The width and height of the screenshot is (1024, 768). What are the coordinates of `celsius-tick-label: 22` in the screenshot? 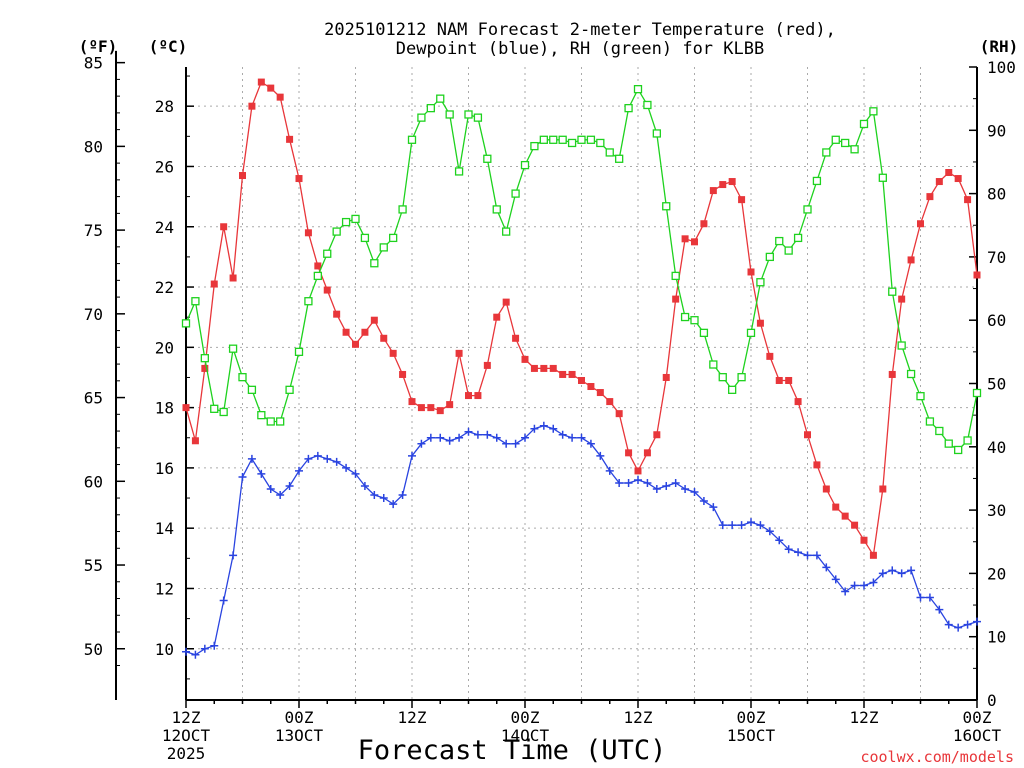 It's located at (164, 287).